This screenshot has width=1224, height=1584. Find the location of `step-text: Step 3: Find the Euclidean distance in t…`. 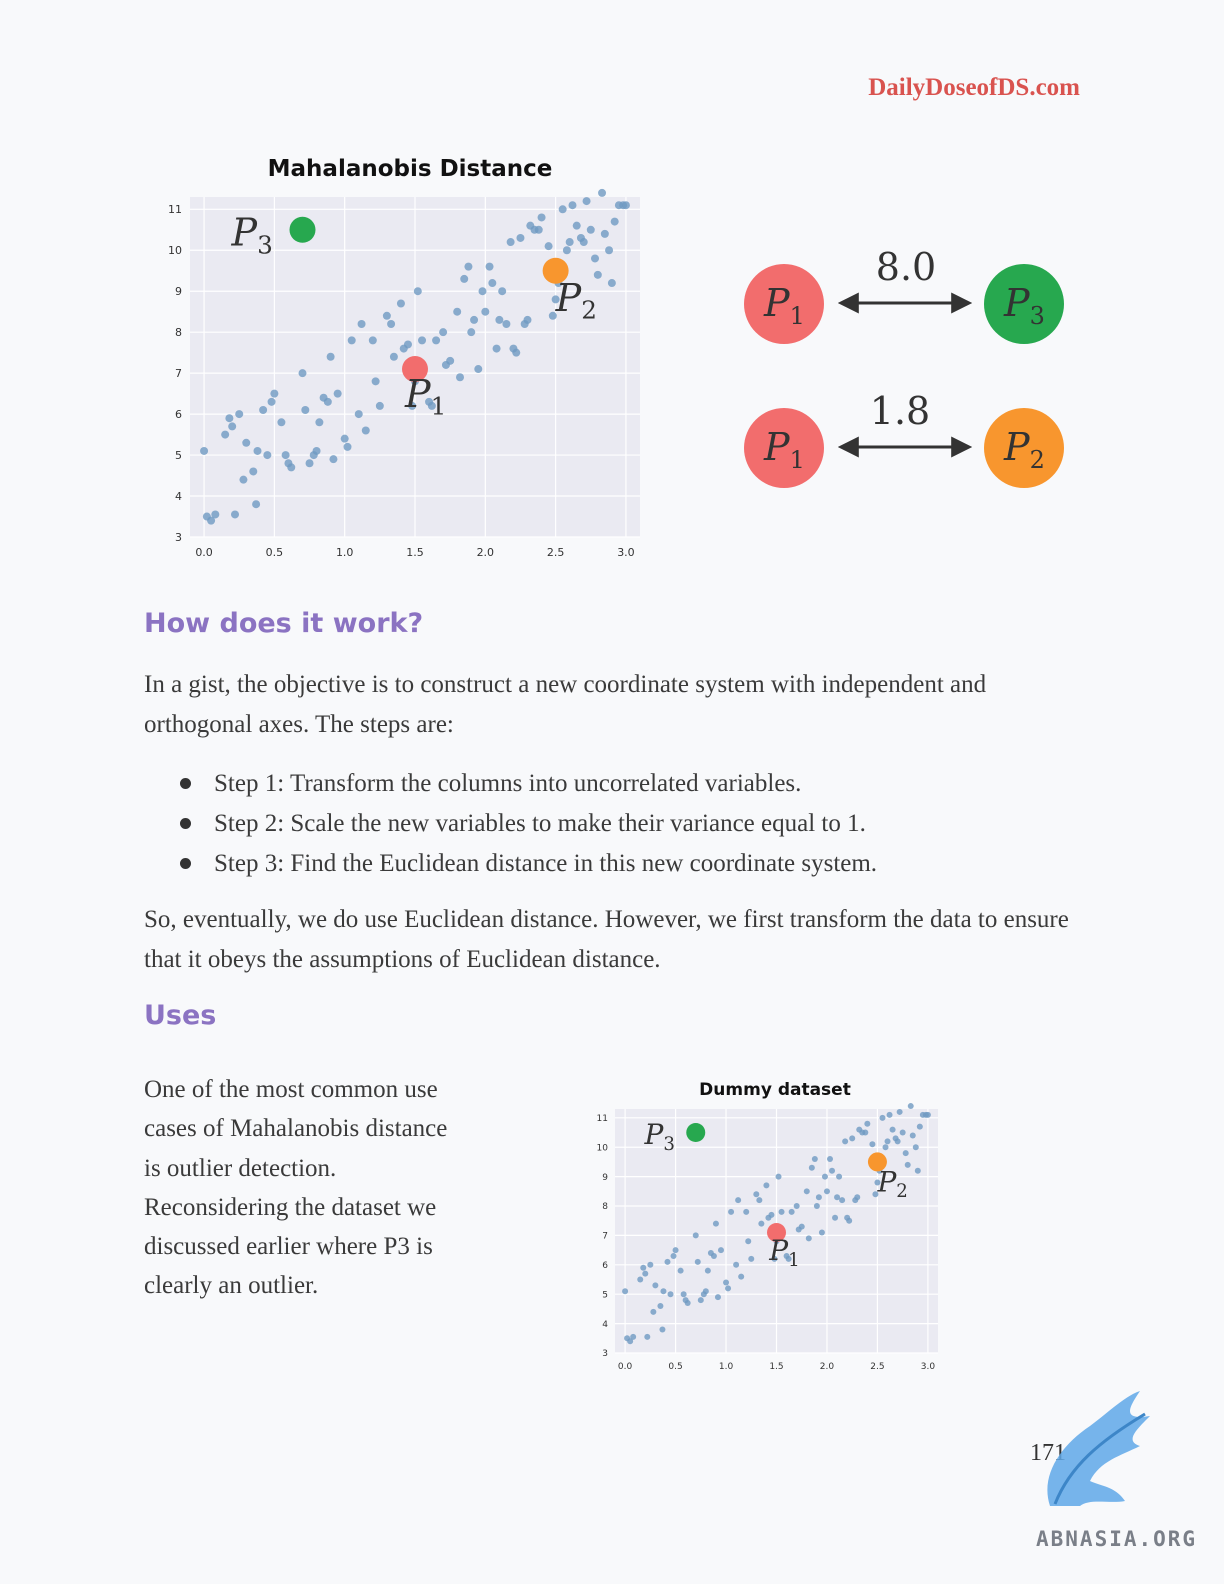

step-text: Step 3: Find the Euclidean distance in t… is located at coordinates (546, 863).